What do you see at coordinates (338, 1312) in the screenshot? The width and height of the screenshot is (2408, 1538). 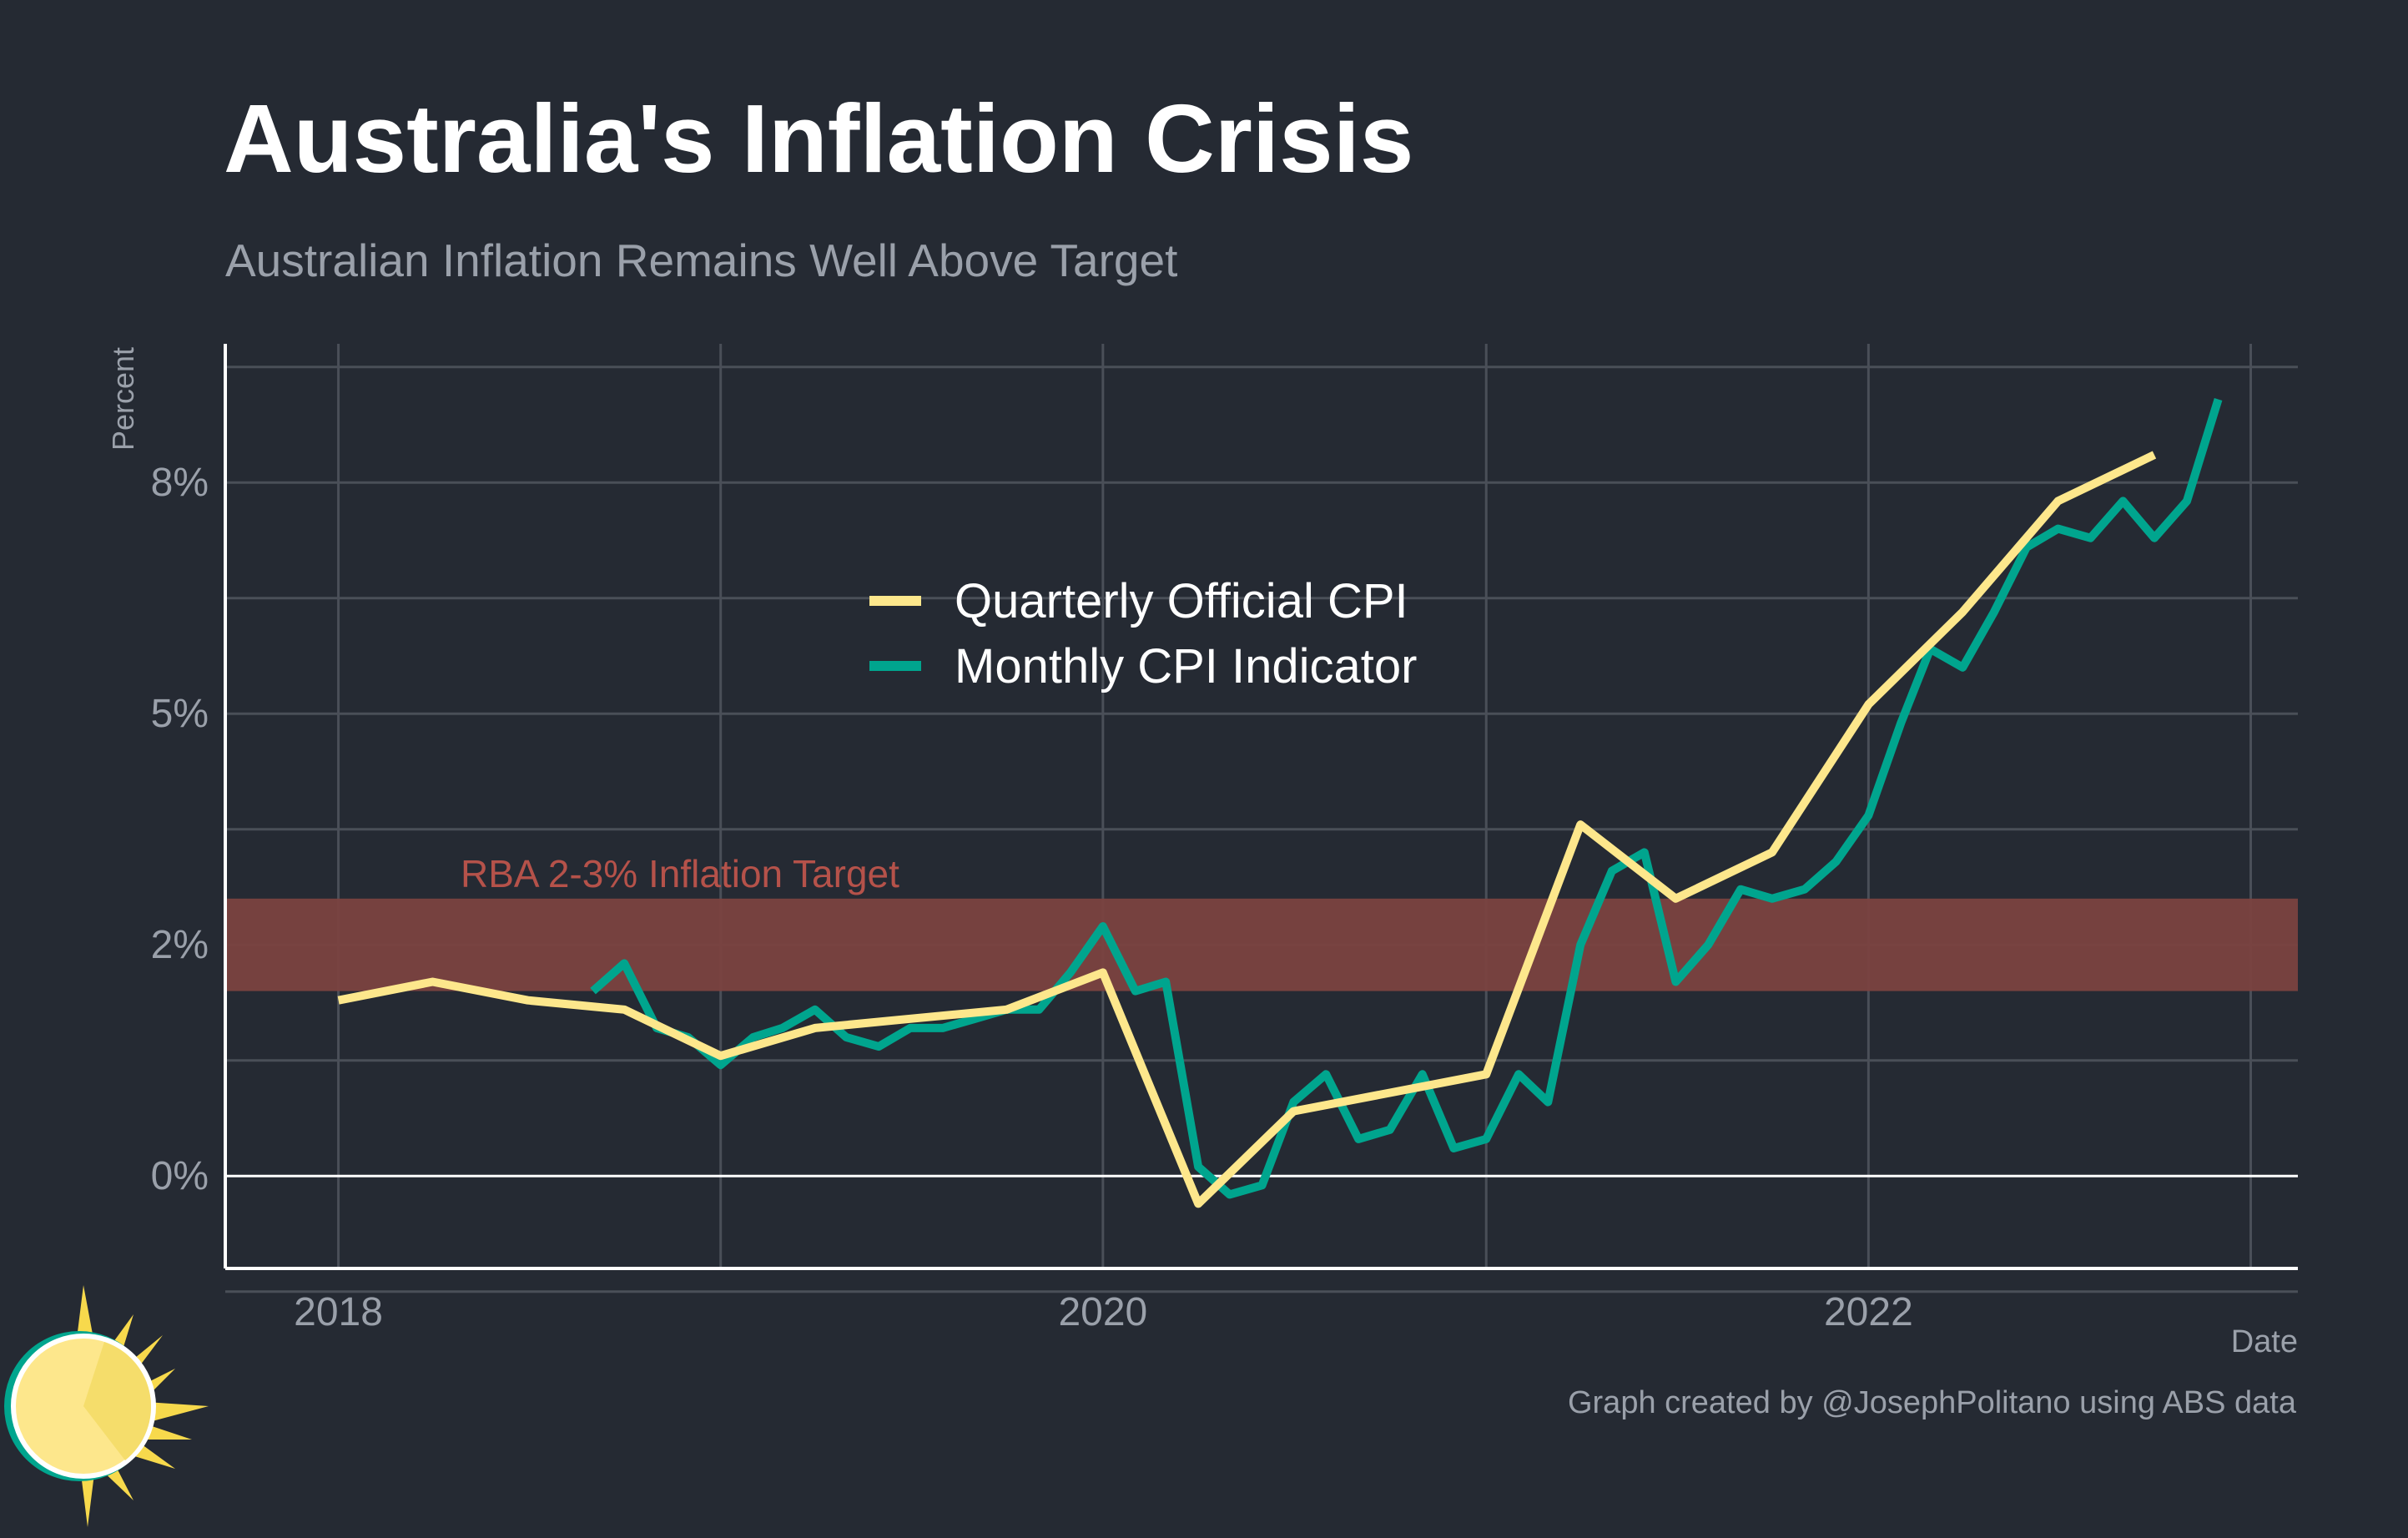 I see `x-tick-label: 2018` at bounding box center [338, 1312].